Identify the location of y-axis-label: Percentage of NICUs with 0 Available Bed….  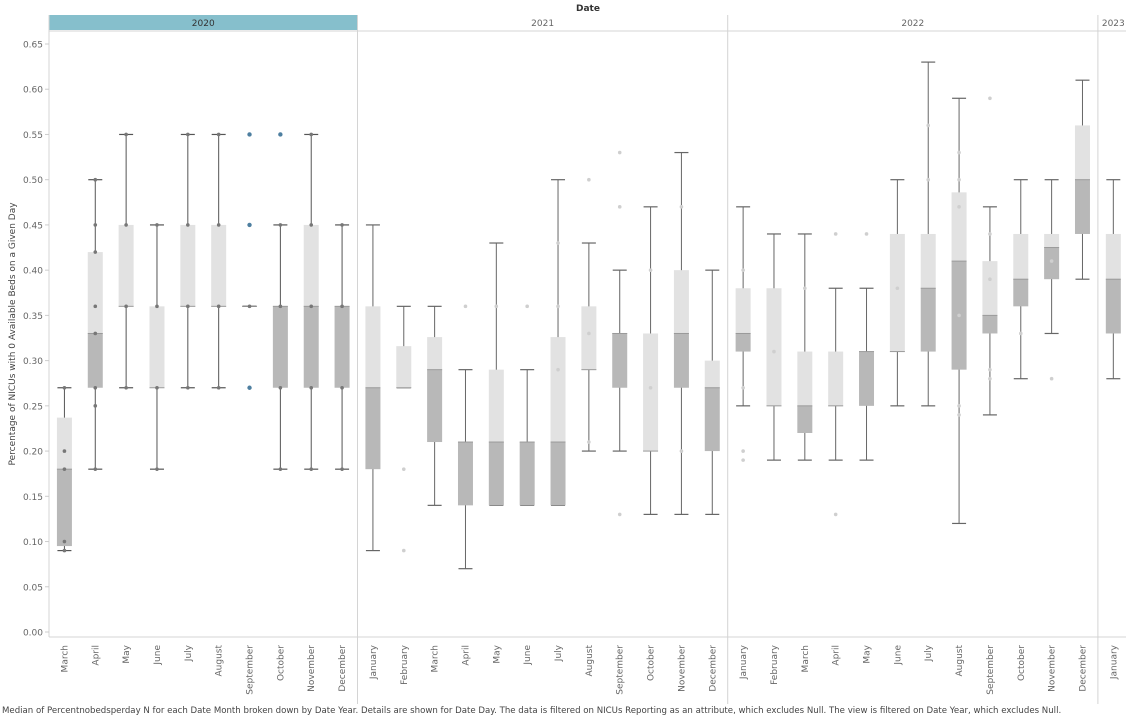
(13, 334).